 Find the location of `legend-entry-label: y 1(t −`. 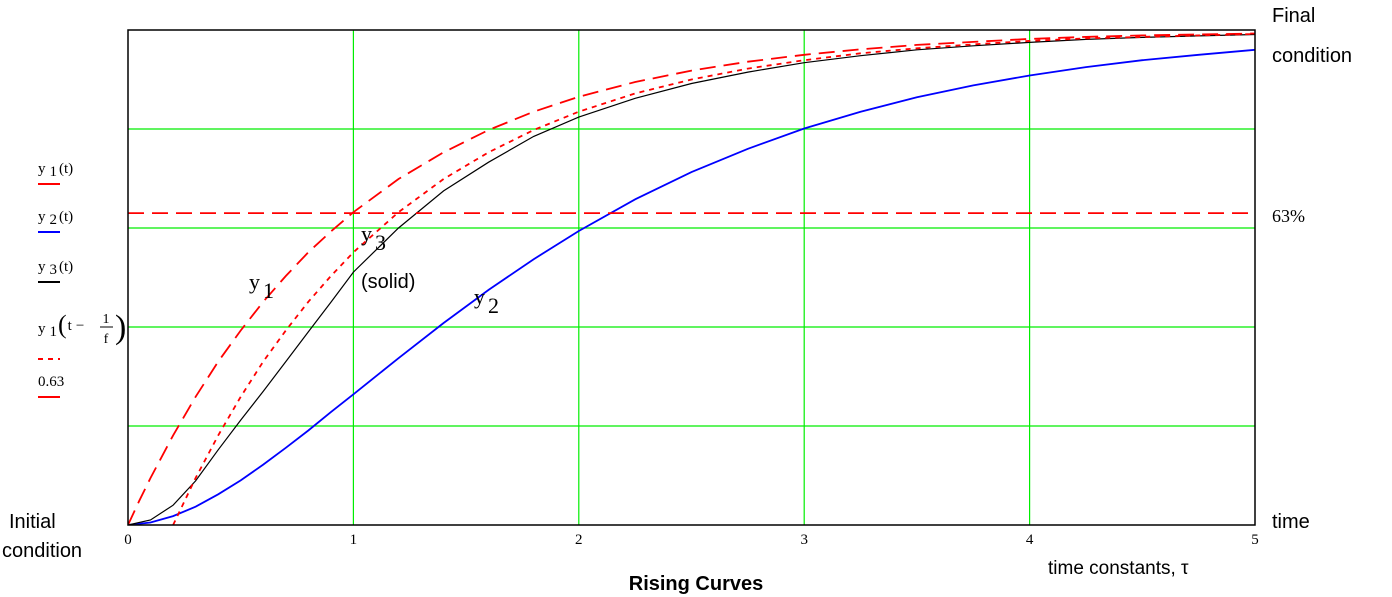

legend-entry-label: y 1(t − is located at coordinates (61, 325).